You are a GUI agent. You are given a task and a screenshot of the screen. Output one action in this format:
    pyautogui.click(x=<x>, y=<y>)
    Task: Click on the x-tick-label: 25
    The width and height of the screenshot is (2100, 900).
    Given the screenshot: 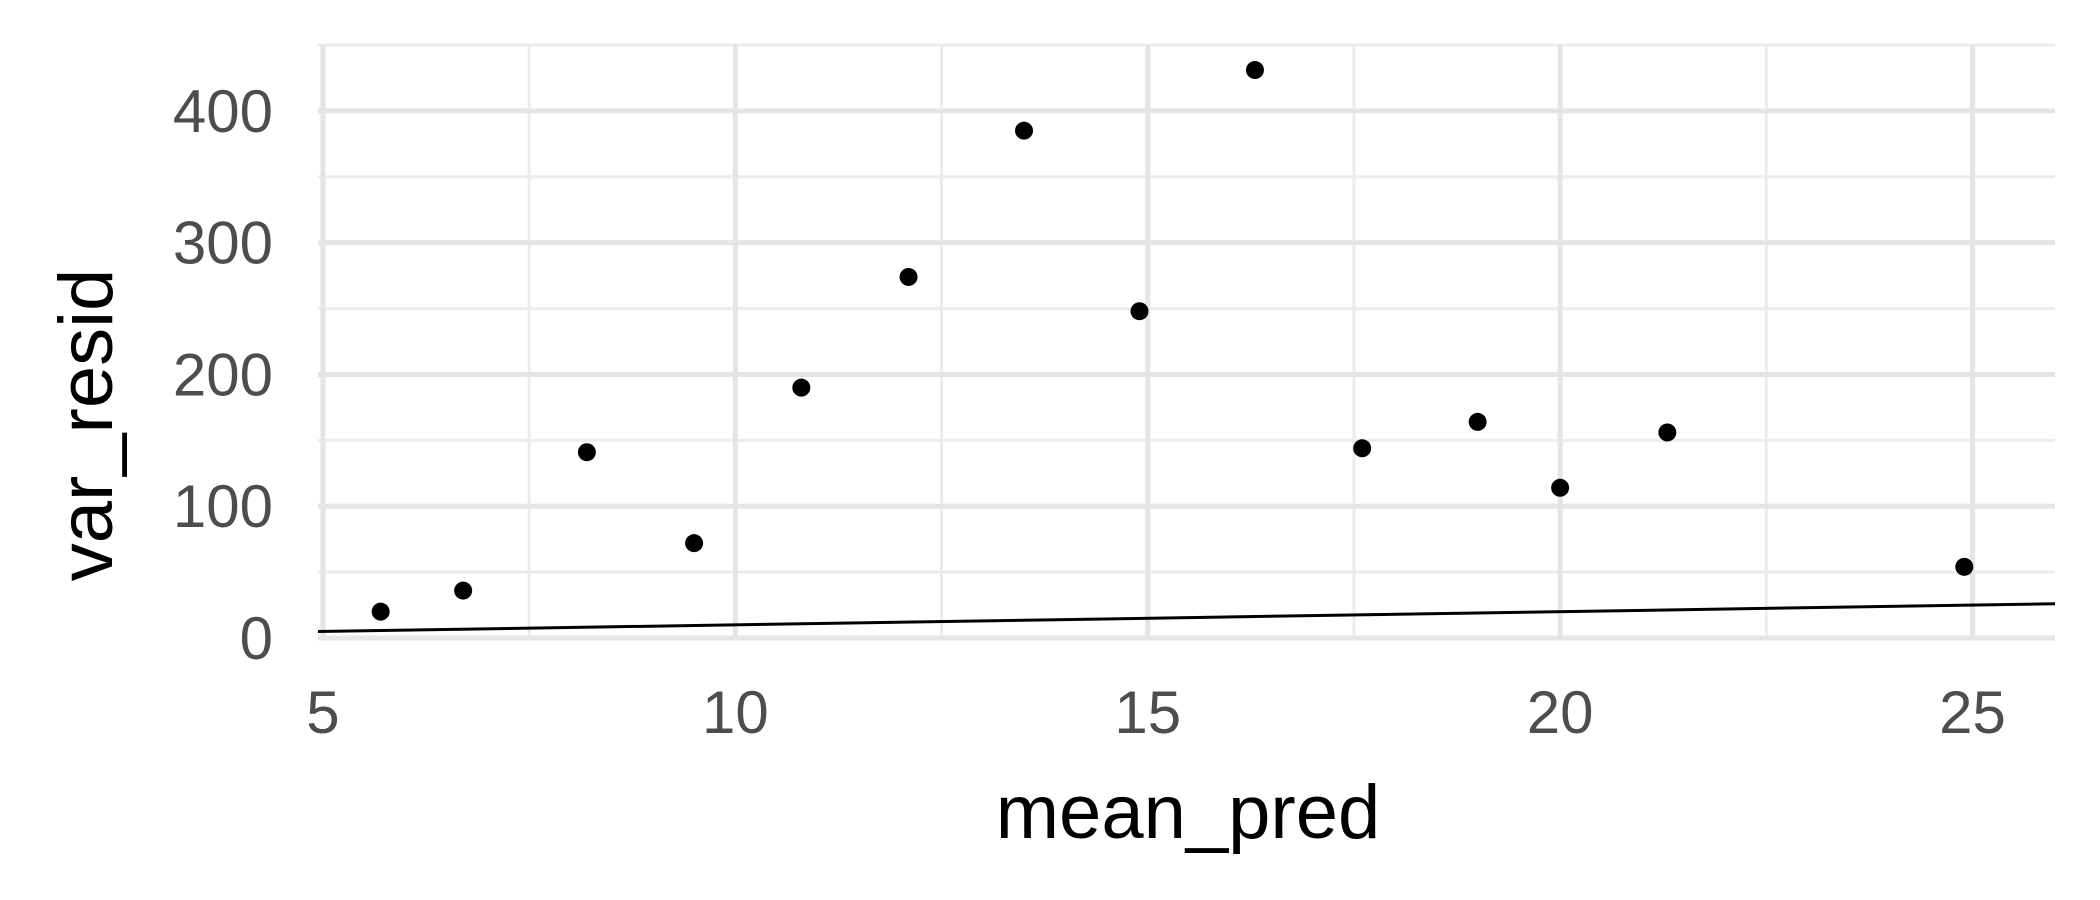 What is the action you would take?
    pyautogui.click(x=1972, y=712)
    